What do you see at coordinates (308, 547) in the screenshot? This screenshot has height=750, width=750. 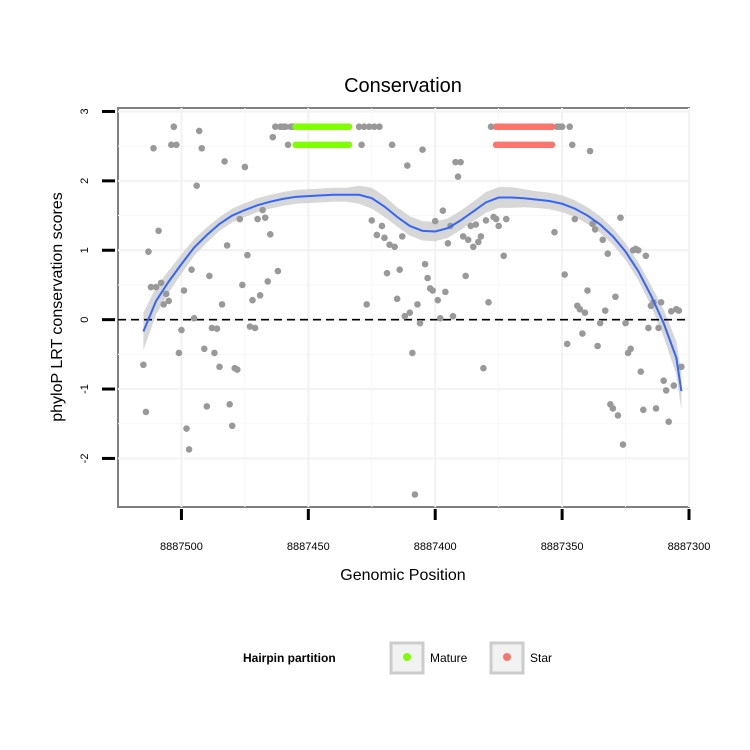 I see `x-tick-label: 8887450` at bounding box center [308, 547].